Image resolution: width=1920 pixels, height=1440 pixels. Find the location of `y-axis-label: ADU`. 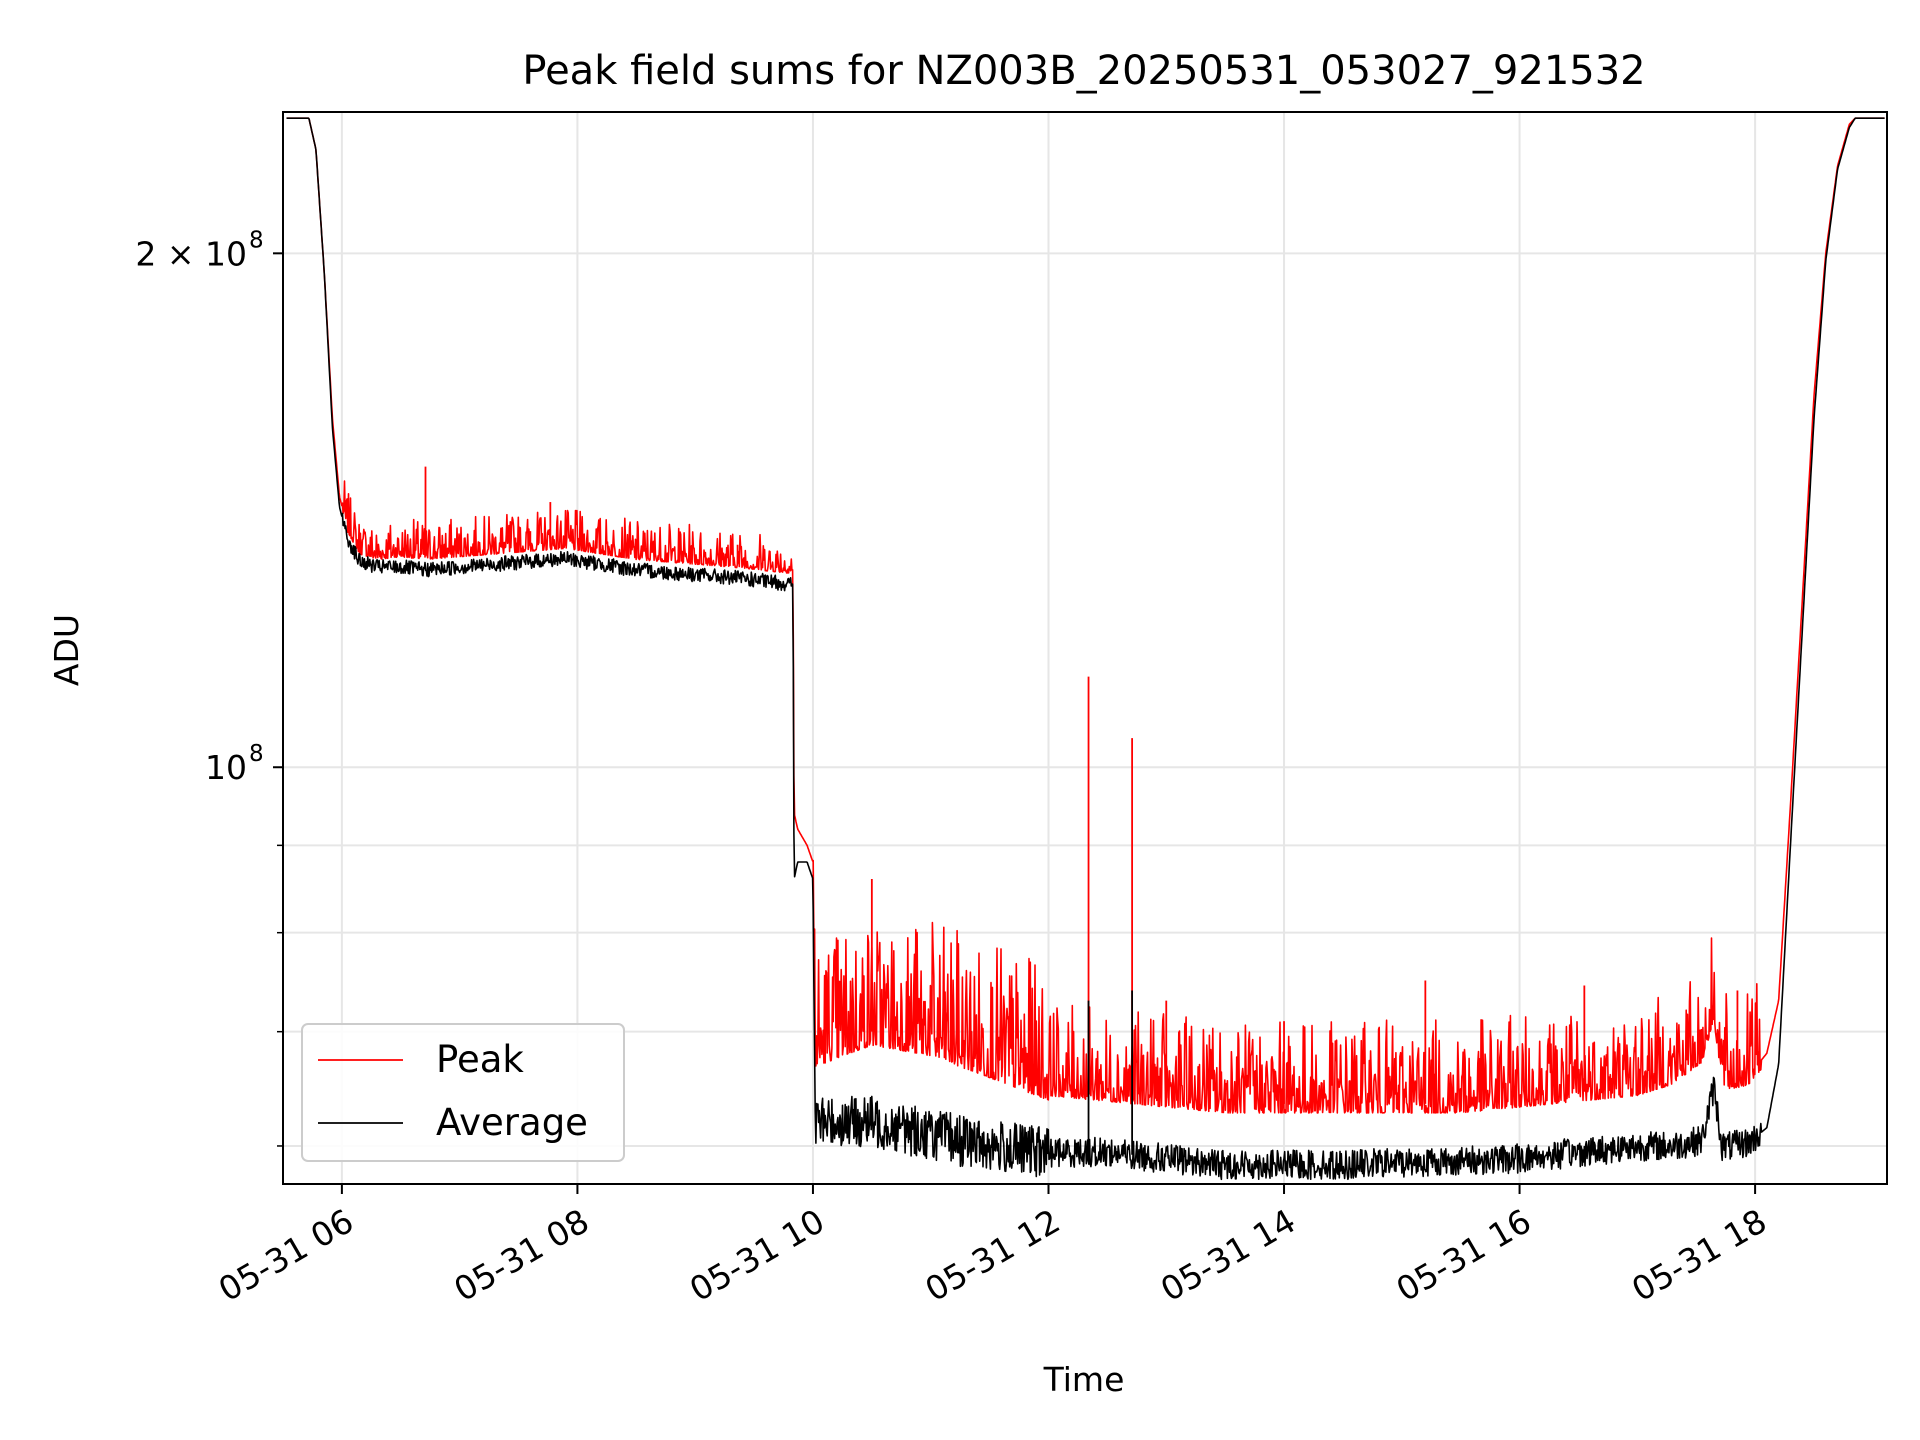

y-axis-label: ADU is located at coordinates (66, 650).